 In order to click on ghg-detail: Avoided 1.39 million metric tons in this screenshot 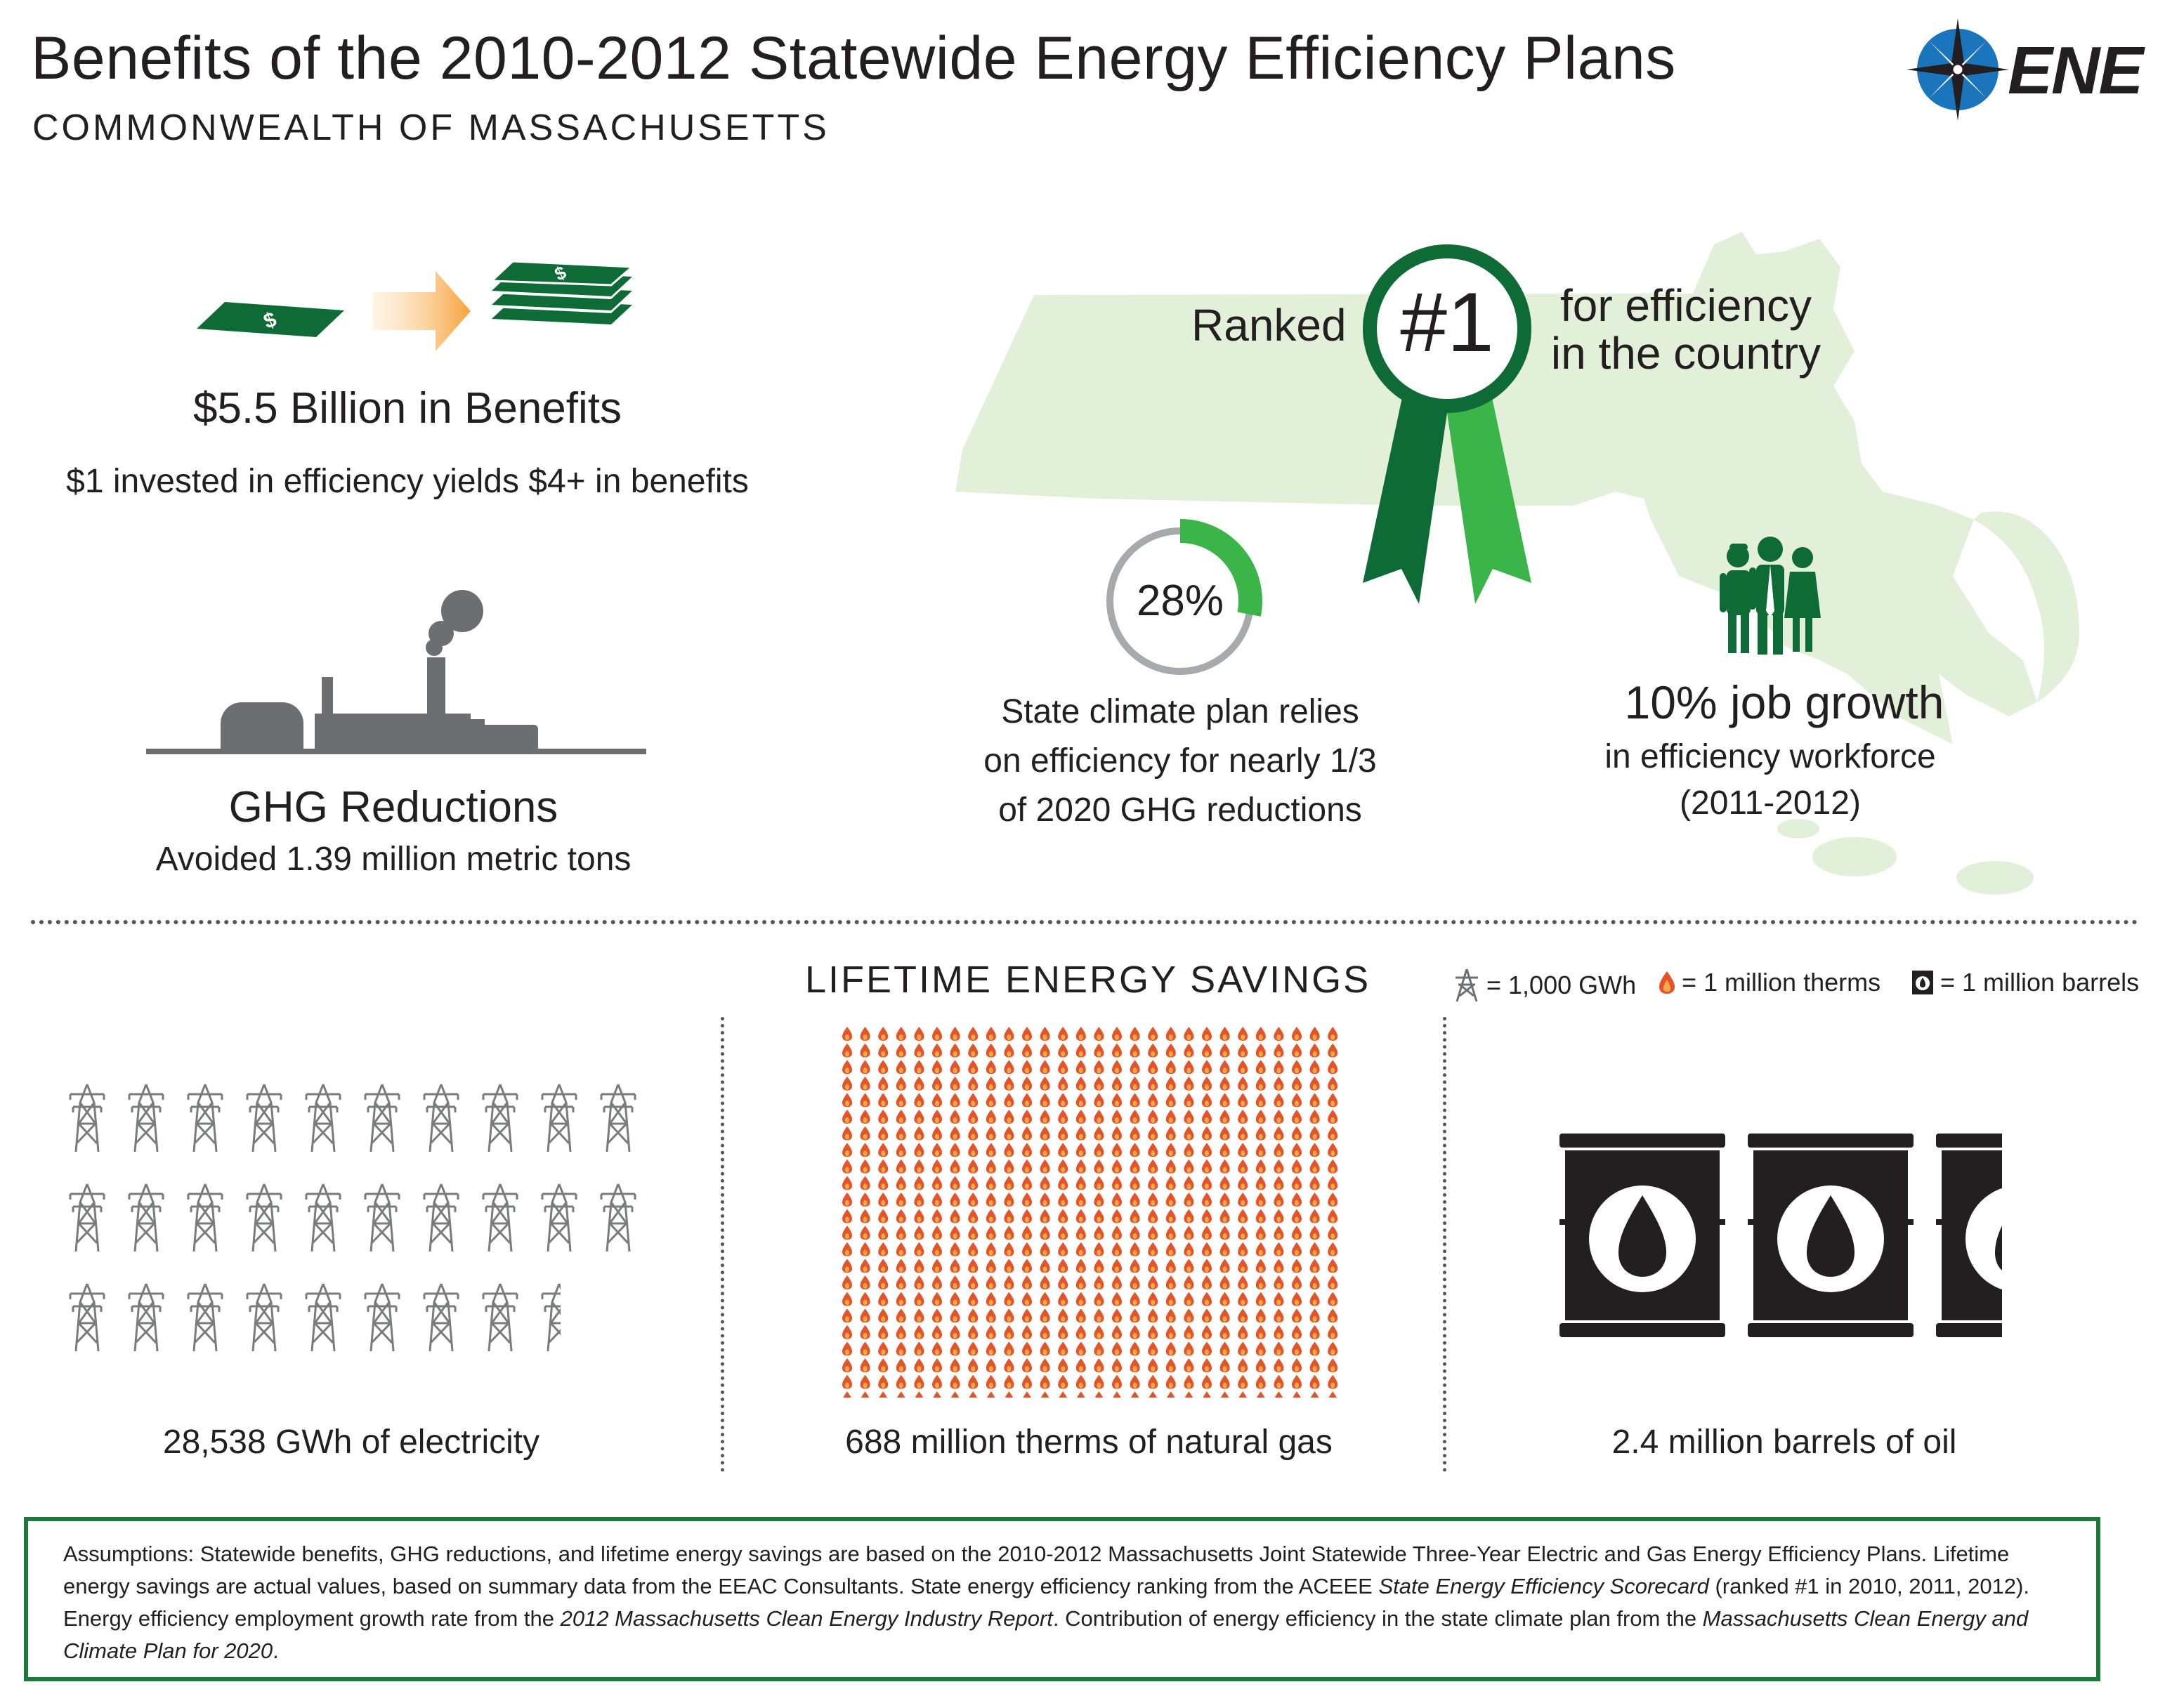, I will do `click(393, 859)`.